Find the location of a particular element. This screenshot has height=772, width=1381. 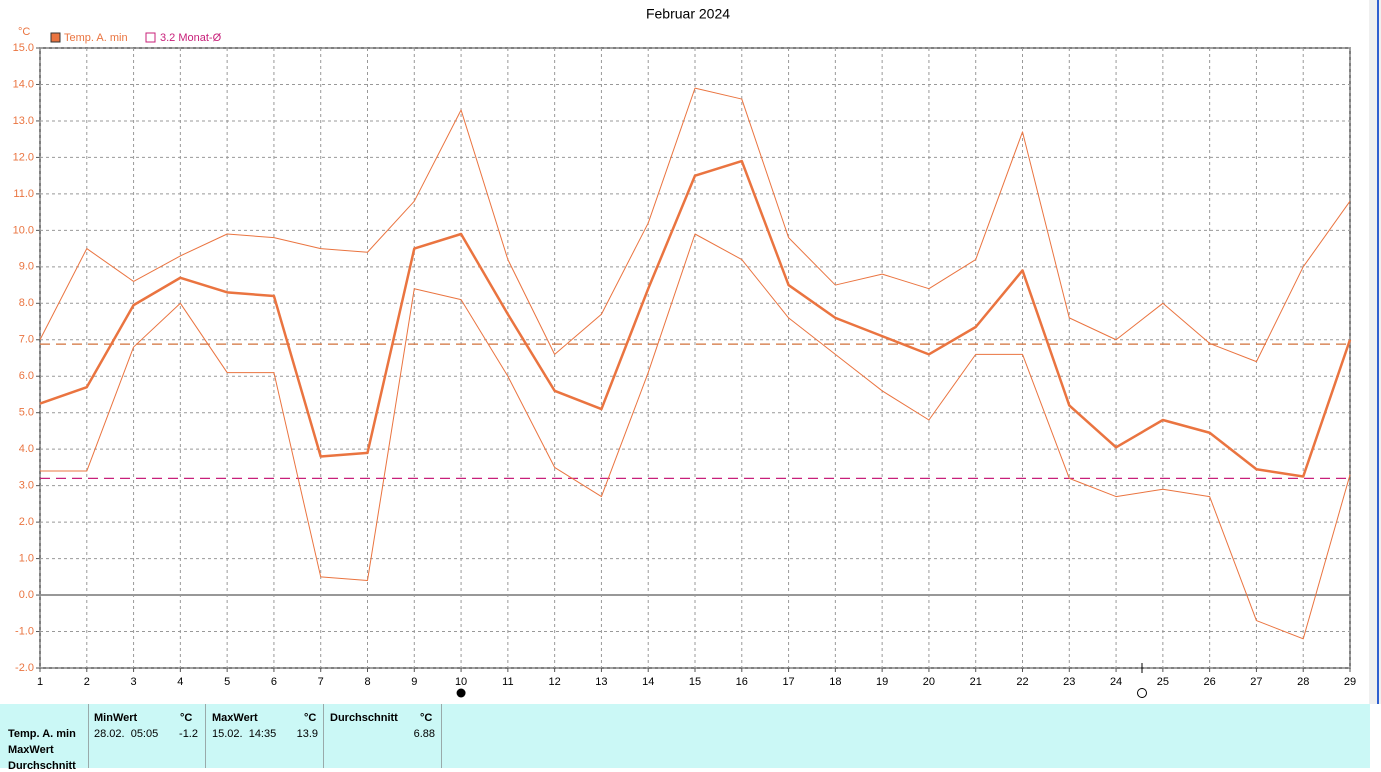

legend-label: Temp. A. min is located at coordinates (96, 38).